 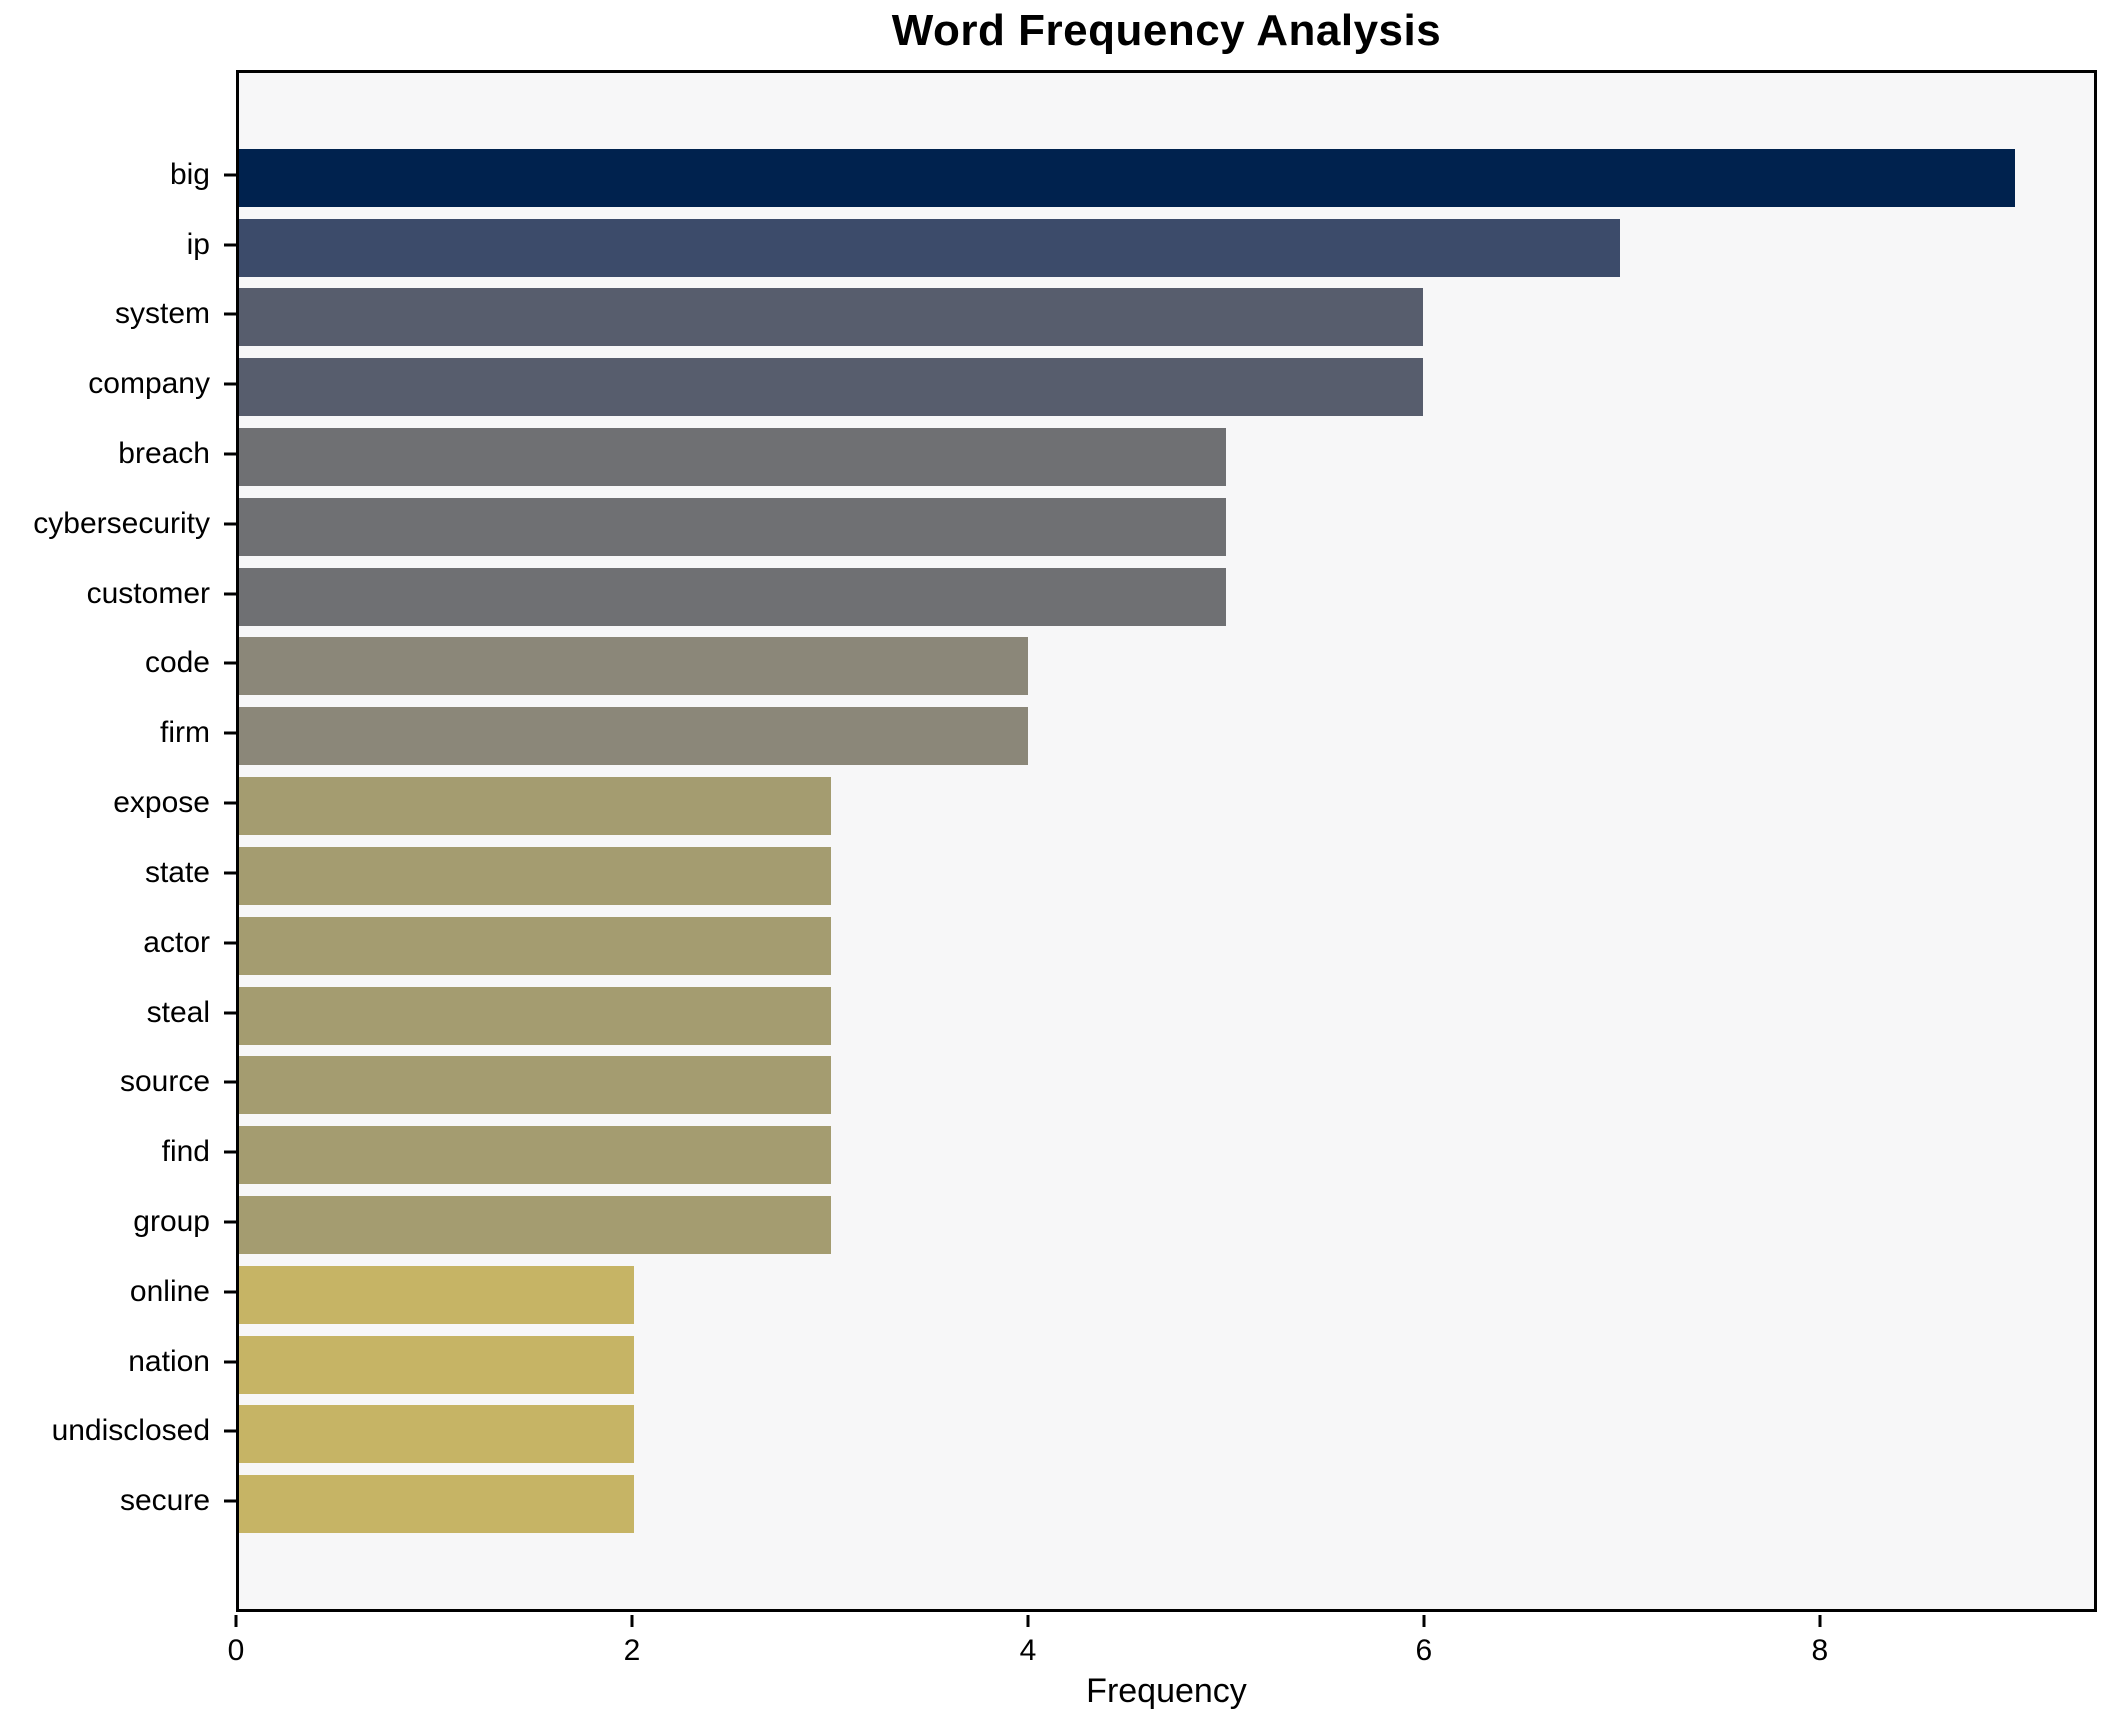 What do you see at coordinates (634, 736) in the screenshot?
I see `bar-firm` at bounding box center [634, 736].